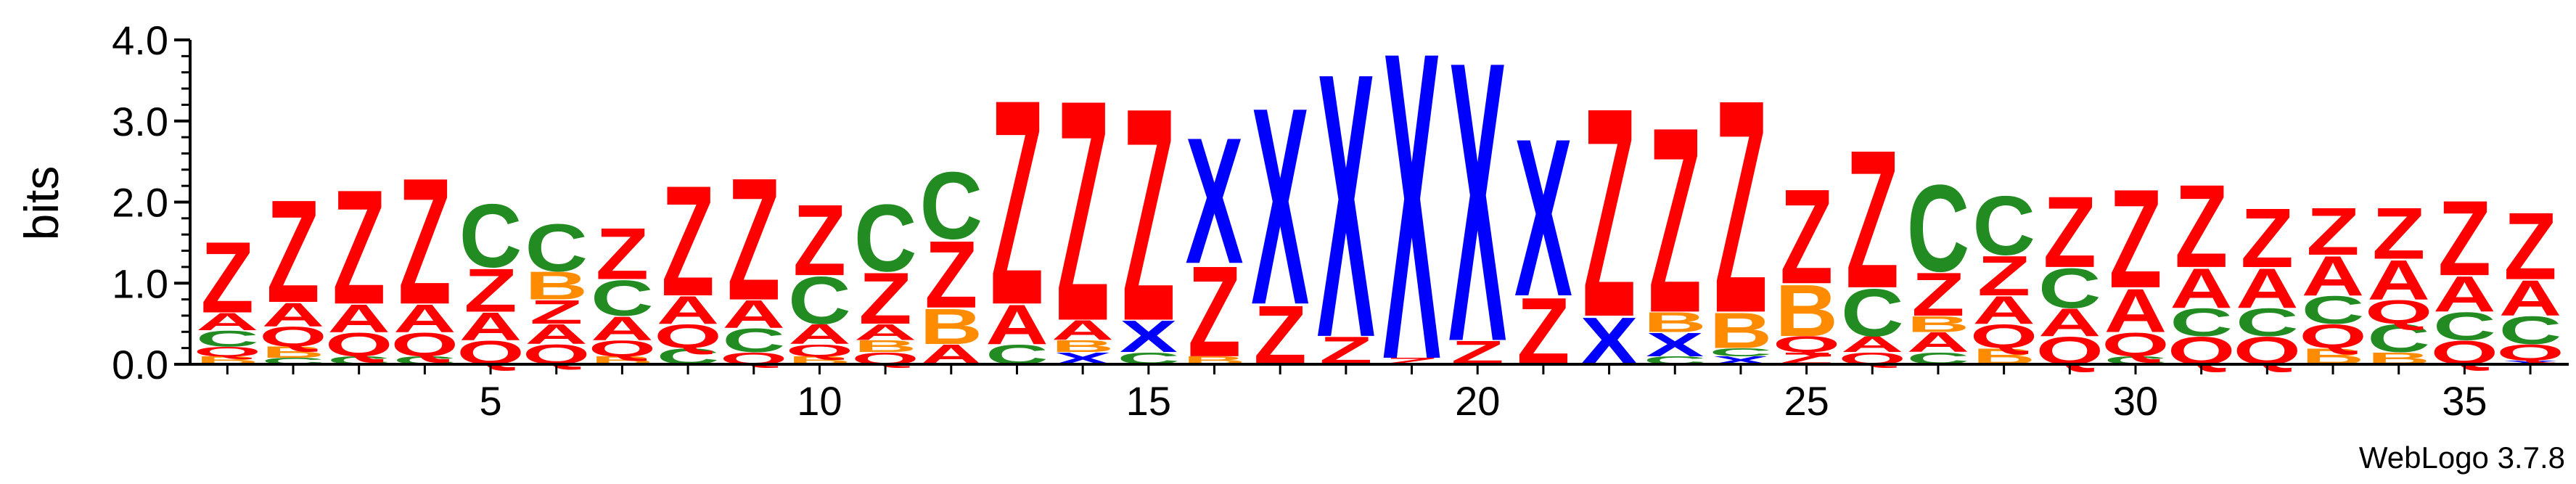 The width and height of the screenshot is (2576, 484). I want to click on logo-letter-z-pos-22: Z, so click(1609, 213).